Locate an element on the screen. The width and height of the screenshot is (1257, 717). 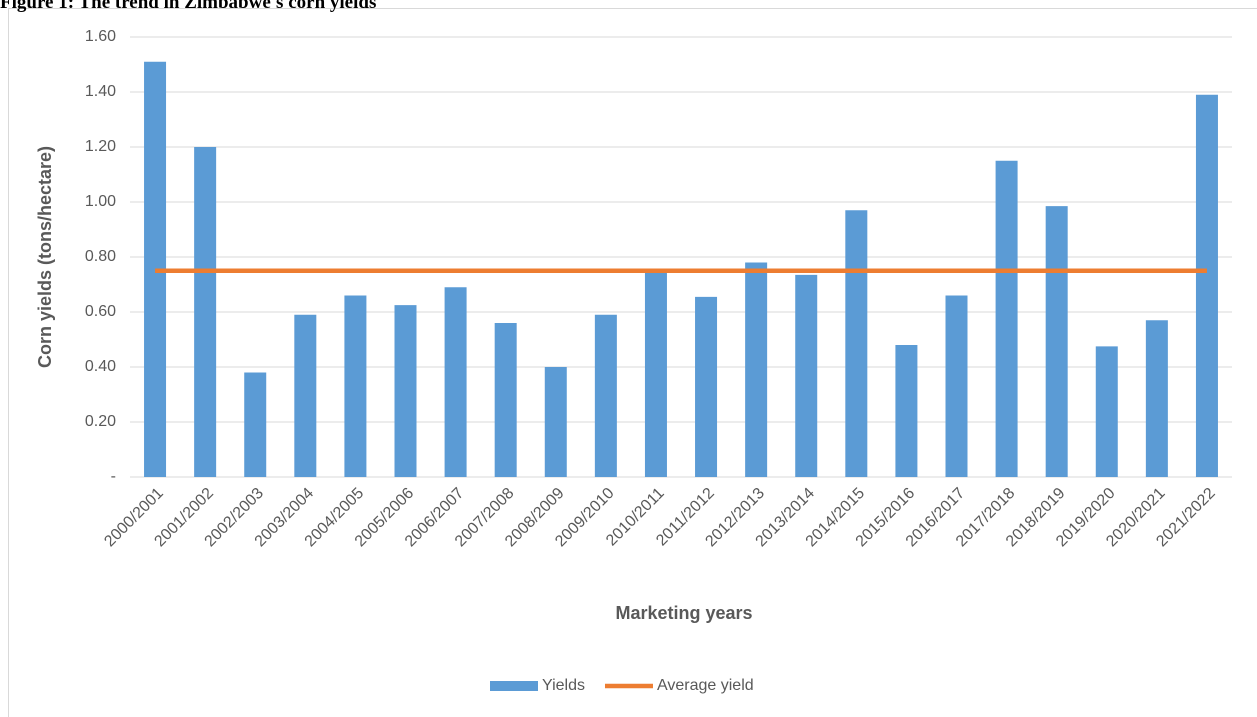
y-tick-label: - is located at coordinates (113, 476).